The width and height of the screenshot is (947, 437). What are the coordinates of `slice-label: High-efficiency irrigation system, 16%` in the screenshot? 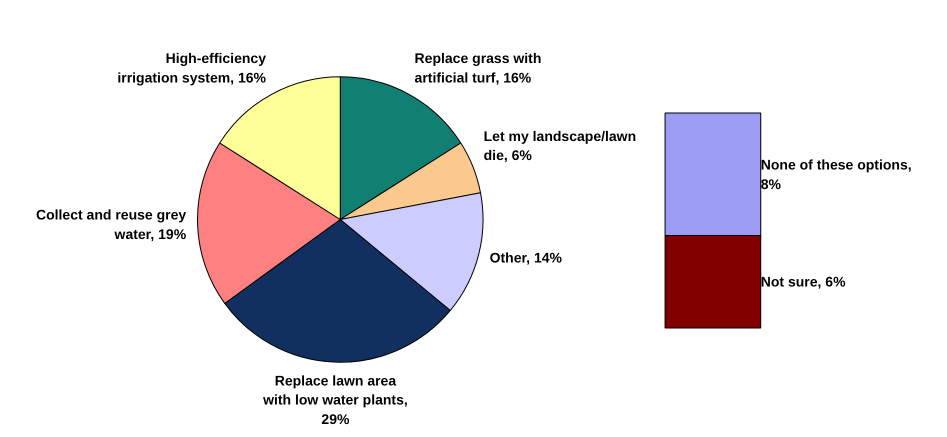 It's located at (192, 68).